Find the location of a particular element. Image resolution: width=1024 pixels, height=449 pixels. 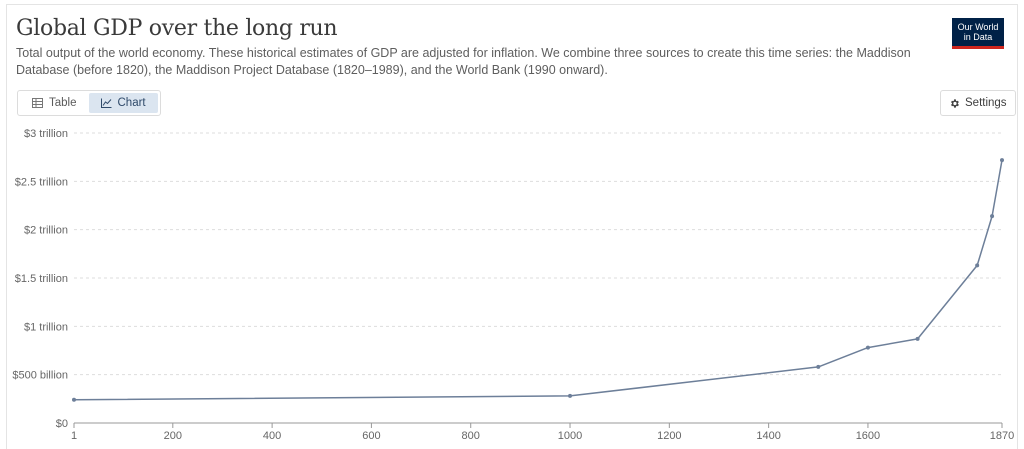

y-tick-label: $1 trillion is located at coordinates (46, 327).